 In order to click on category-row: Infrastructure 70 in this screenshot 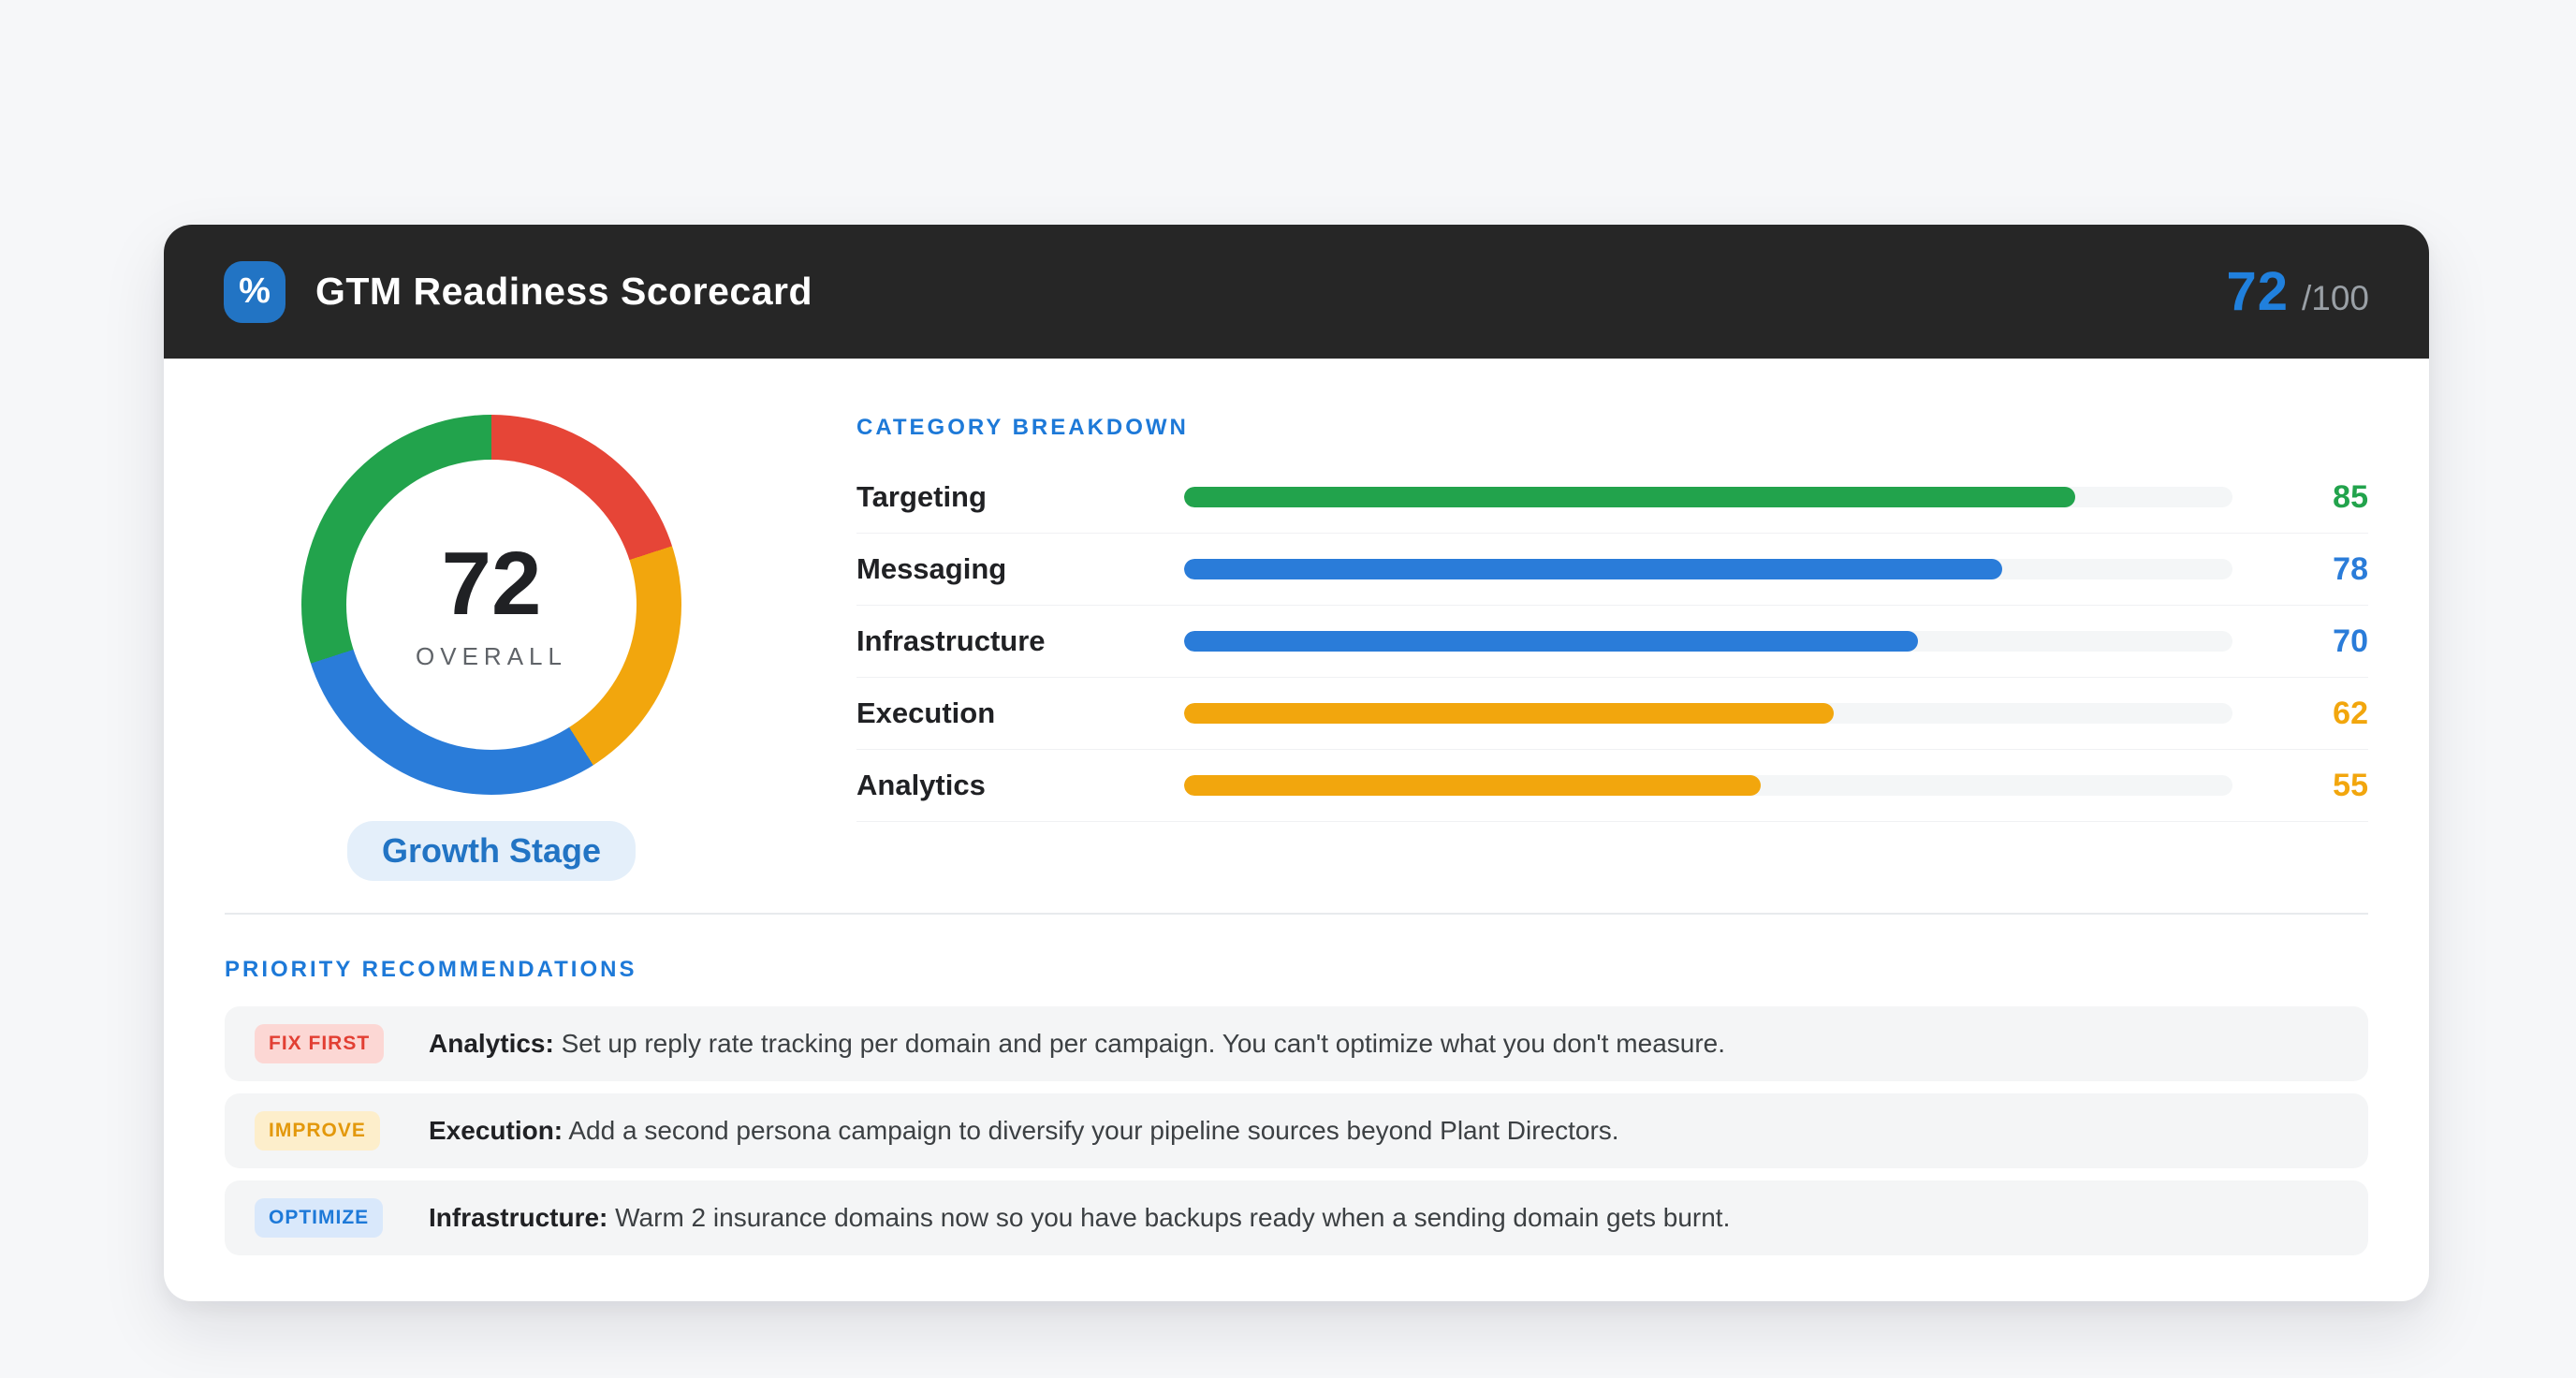, I will do `click(1612, 642)`.